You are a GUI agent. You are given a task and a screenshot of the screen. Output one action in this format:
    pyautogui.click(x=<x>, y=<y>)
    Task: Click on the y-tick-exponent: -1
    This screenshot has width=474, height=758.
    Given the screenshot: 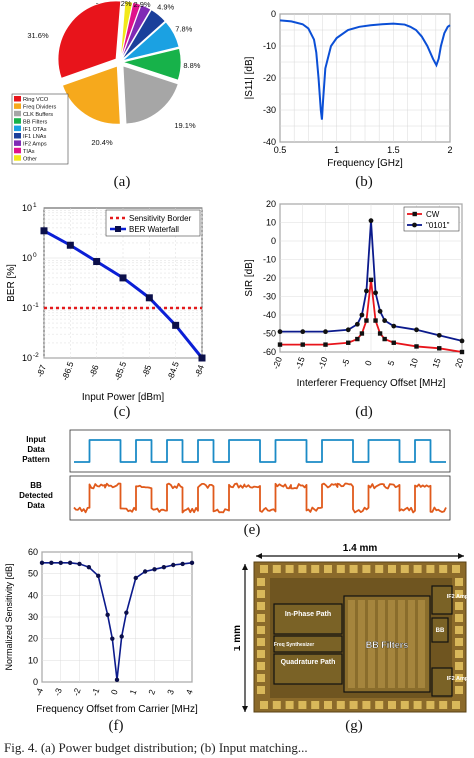 What is the action you would take?
    pyautogui.click(x=36, y=305)
    